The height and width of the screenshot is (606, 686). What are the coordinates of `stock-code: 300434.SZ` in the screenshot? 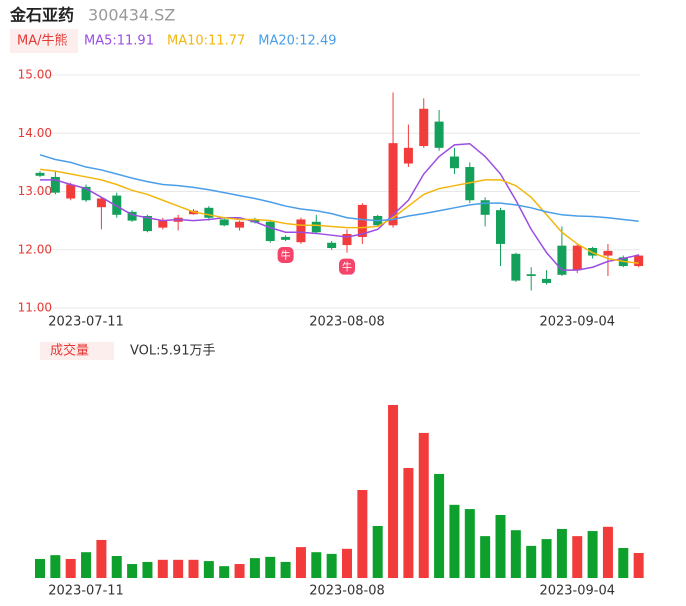 It's located at (131, 15).